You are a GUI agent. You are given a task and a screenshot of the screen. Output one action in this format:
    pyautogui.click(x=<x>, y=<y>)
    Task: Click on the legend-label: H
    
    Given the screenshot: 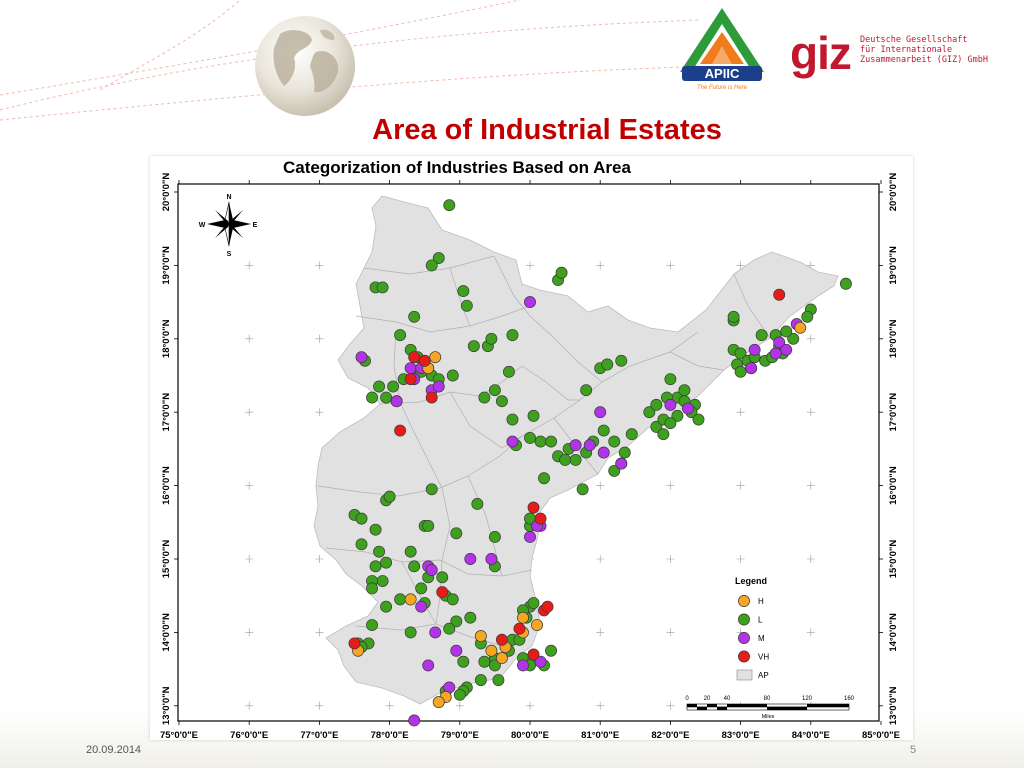 What is the action you would take?
    pyautogui.click(x=761, y=601)
    